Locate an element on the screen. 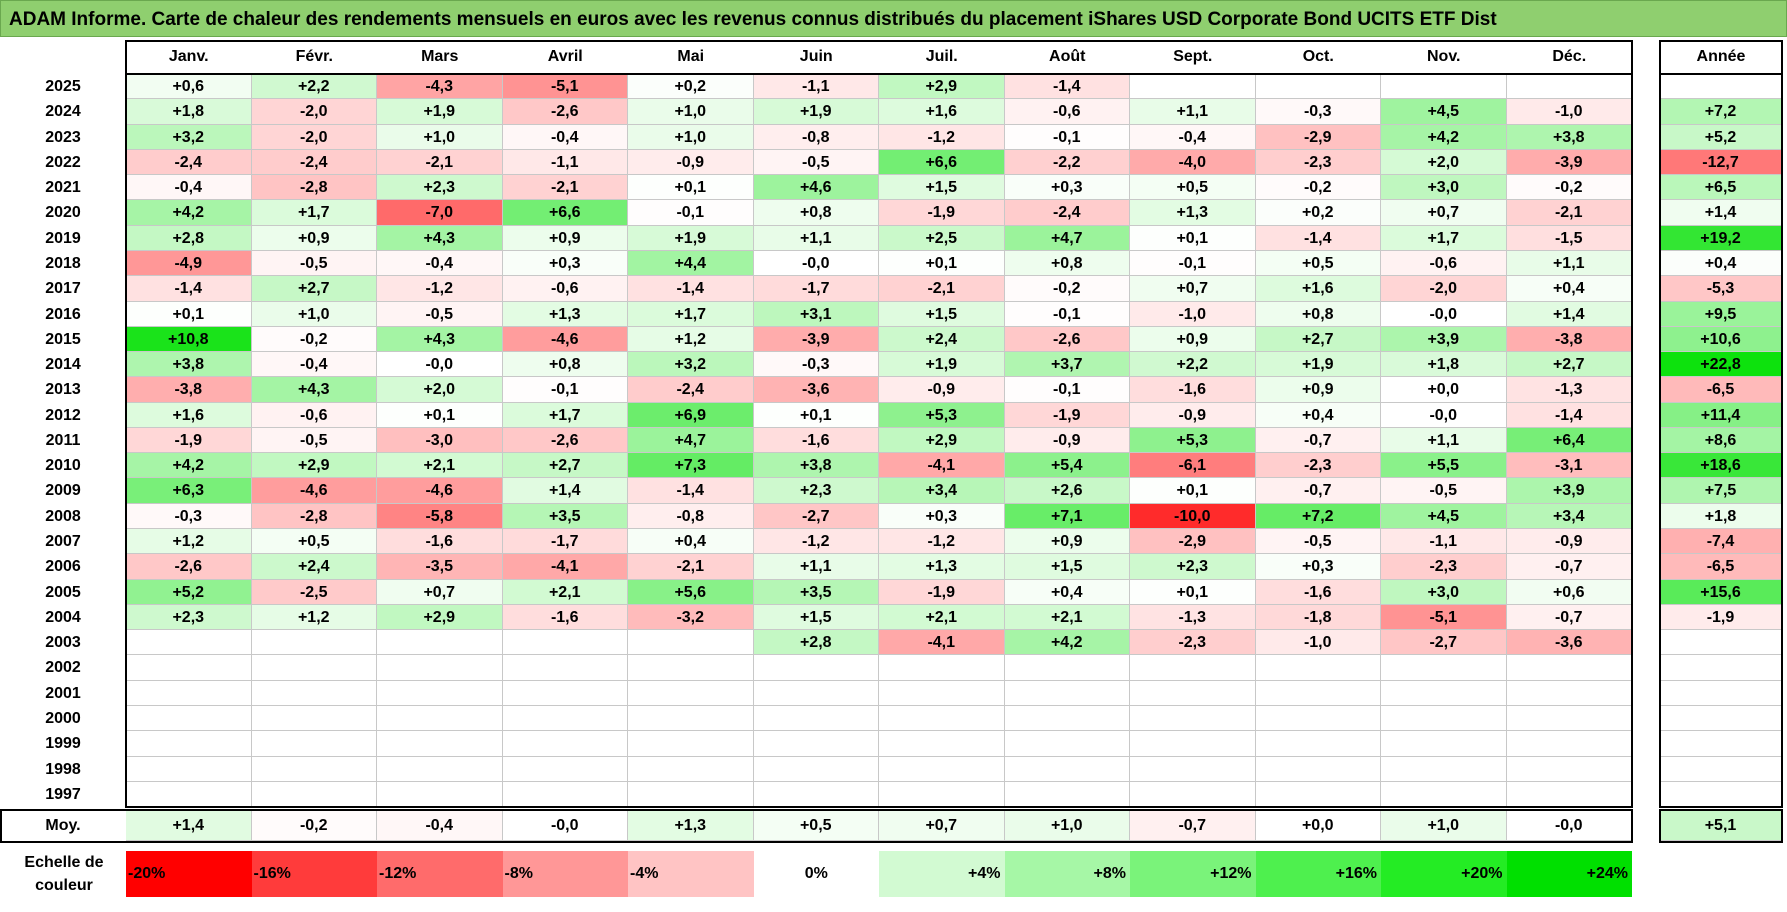 The width and height of the screenshot is (1787, 912). heatmap-cell: +6,3 is located at coordinates (189, 491).